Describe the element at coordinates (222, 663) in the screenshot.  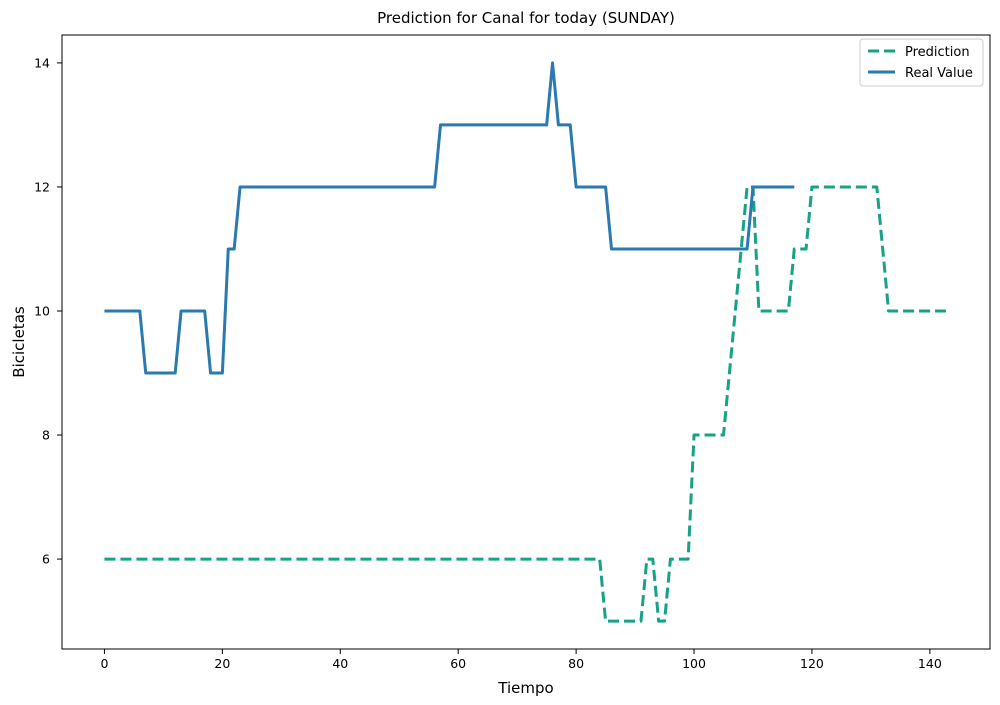
I see `x-tick-label: 20` at that location.